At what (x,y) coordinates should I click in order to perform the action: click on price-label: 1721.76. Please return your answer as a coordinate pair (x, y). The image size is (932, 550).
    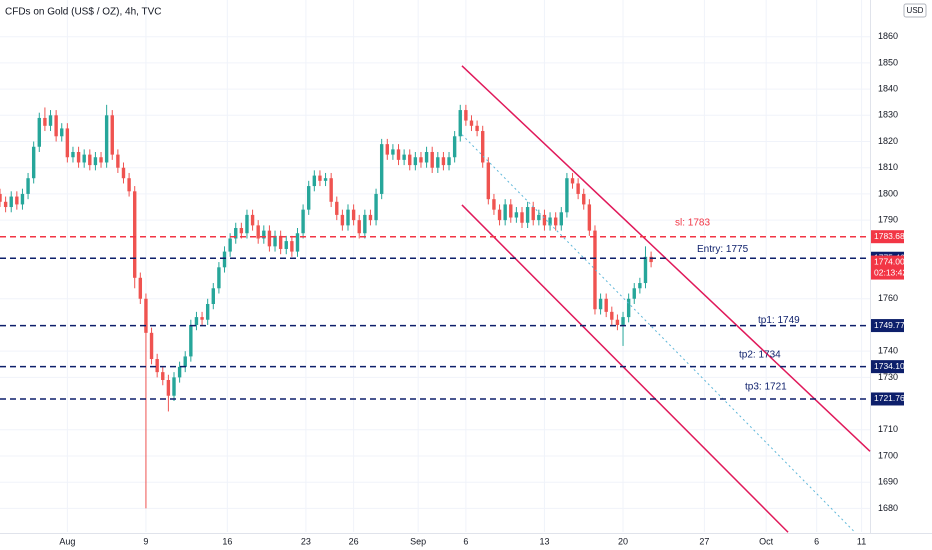
    Looking at the image, I should click on (889, 398).